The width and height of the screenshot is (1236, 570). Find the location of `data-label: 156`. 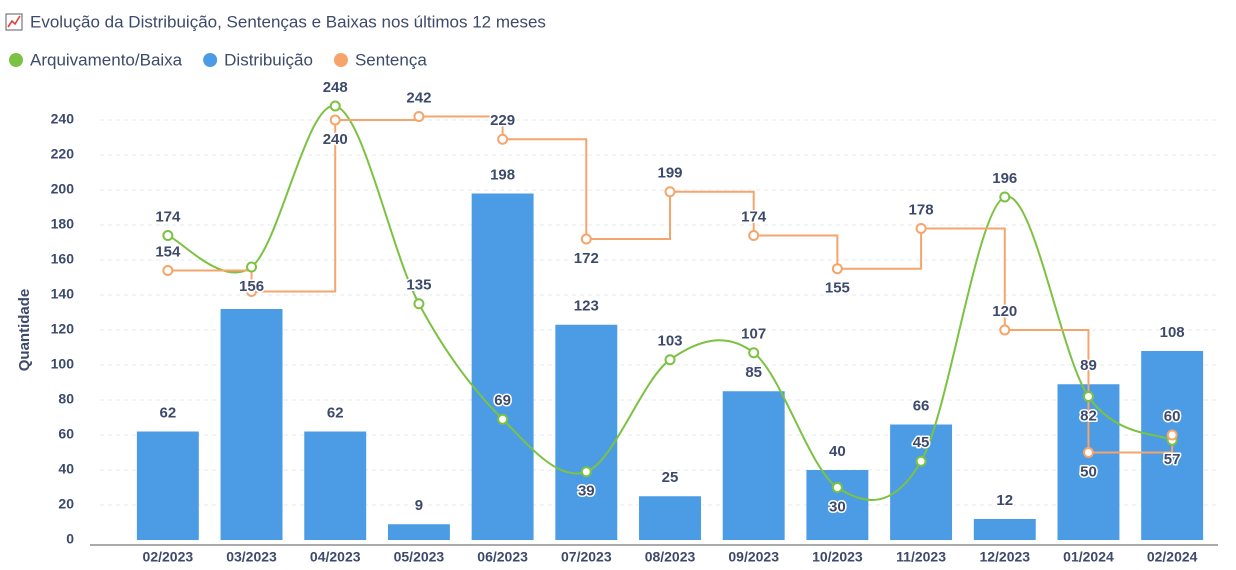

data-label: 156 is located at coordinates (251, 286).